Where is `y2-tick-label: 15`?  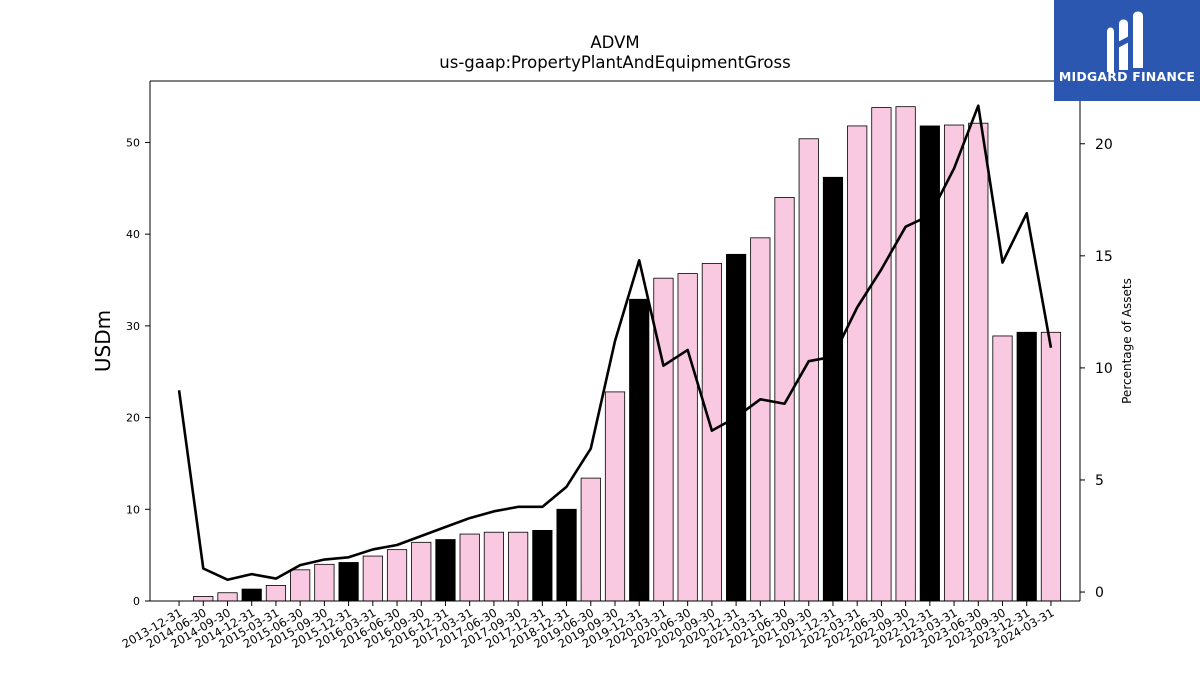
y2-tick-label: 15 is located at coordinates (1104, 257).